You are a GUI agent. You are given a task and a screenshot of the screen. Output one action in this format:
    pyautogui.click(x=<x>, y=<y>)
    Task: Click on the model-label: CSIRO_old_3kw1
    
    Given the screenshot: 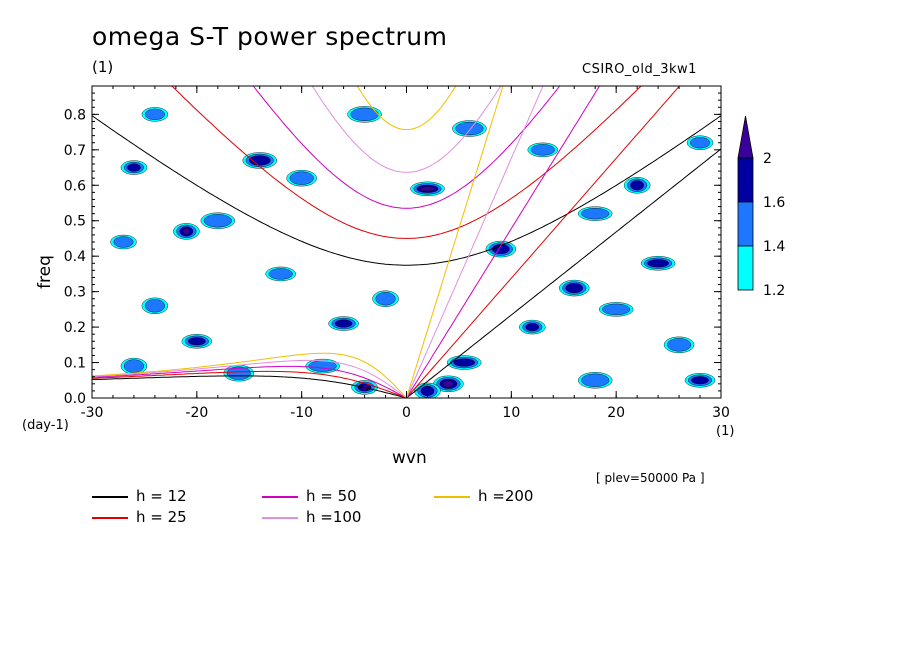 What is the action you would take?
    pyautogui.click(x=639, y=69)
    